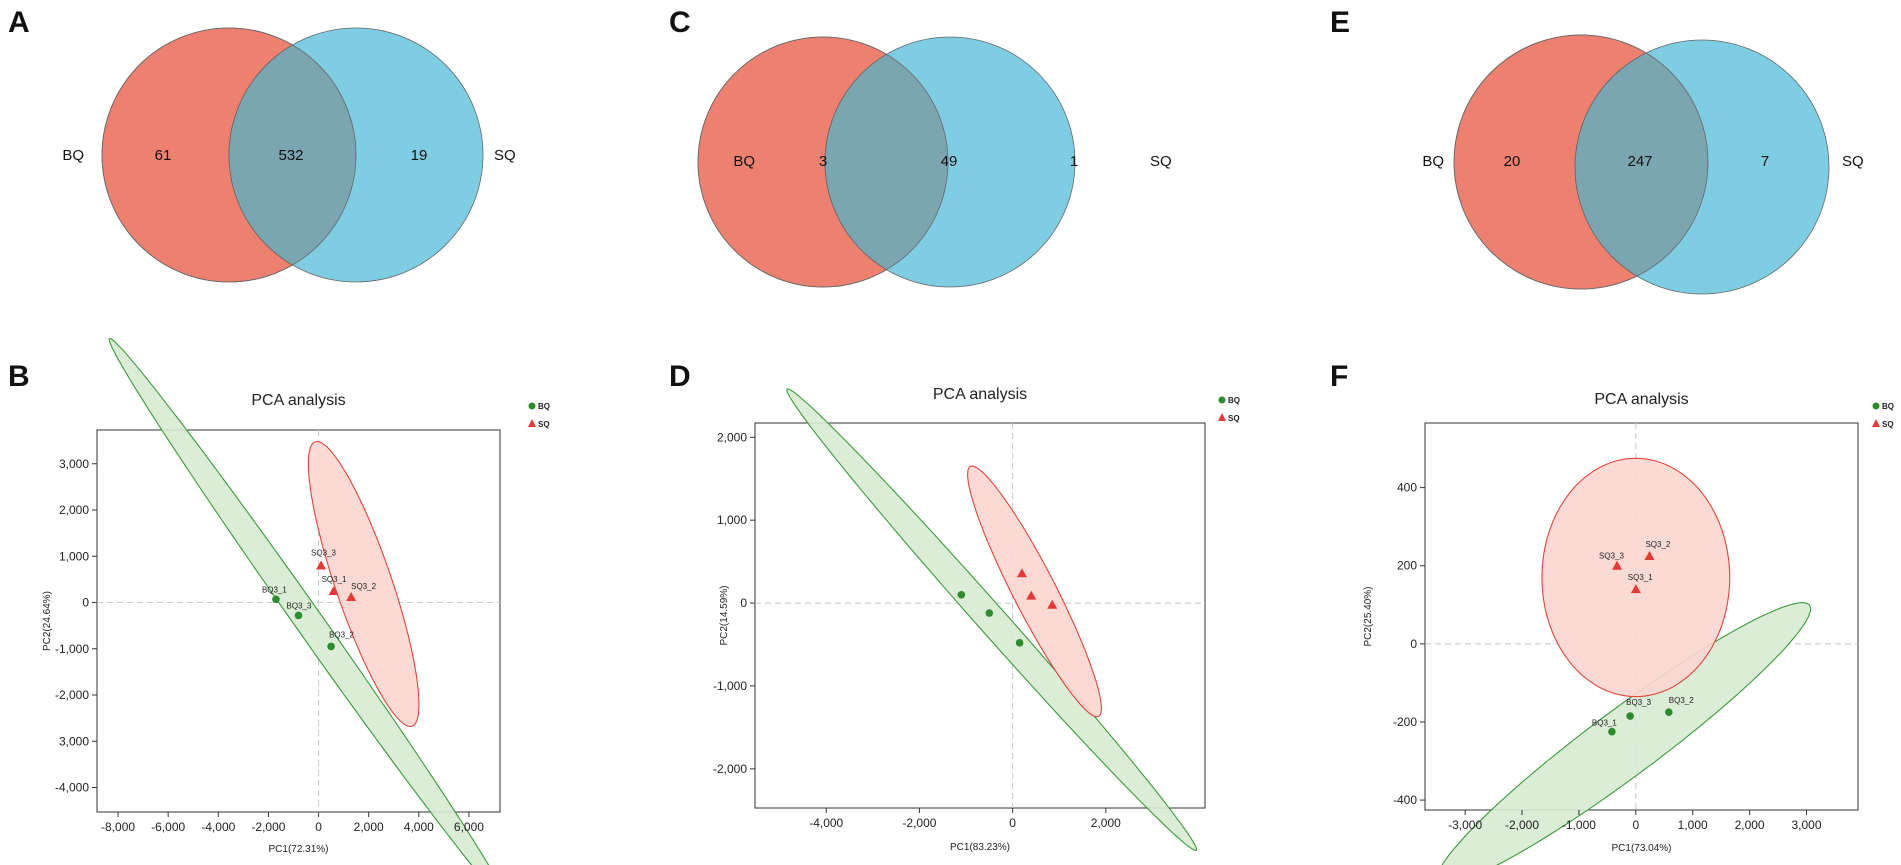 The image size is (1901, 865). What do you see at coordinates (1641, 399) in the screenshot?
I see `chart-title-f: PCA analysis` at bounding box center [1641, 399].